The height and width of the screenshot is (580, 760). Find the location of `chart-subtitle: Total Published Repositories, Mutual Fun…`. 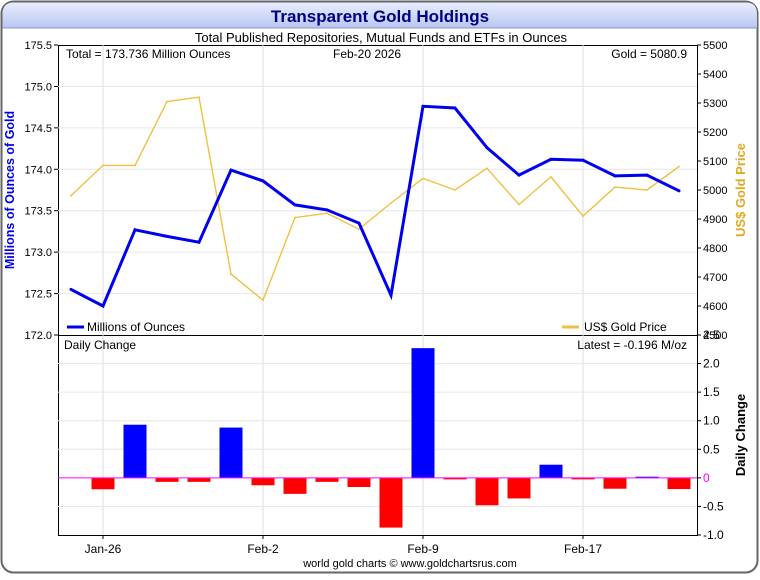

chart-subtitle: Total Published Repositories, Mutual Fun… is located at coordinates (381, 37).